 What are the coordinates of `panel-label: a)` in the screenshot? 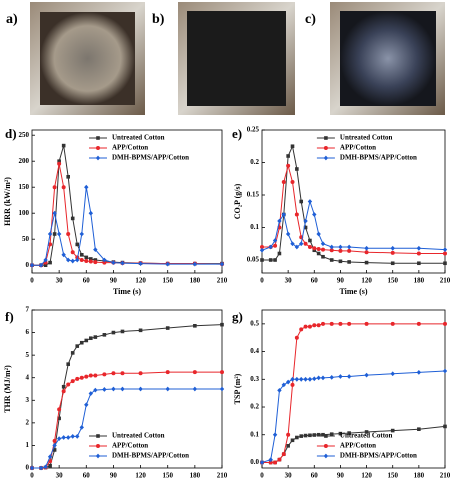 It's located at (12, 19).